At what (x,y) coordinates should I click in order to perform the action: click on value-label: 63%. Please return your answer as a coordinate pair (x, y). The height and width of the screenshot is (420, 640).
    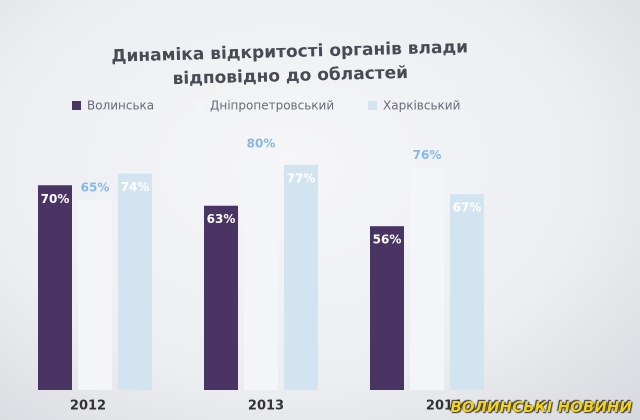
    Looking at the image, I should click on (221, 219).